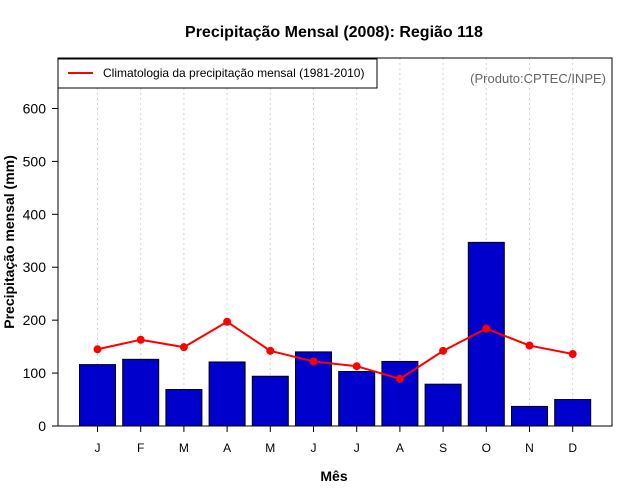 Image resolution: width=640 pixels, height=500 pixels. What do you see at coordinates (35, 373) in the screenshot?
I see `y-tick-label: 100` at bounding box center [35, 373].